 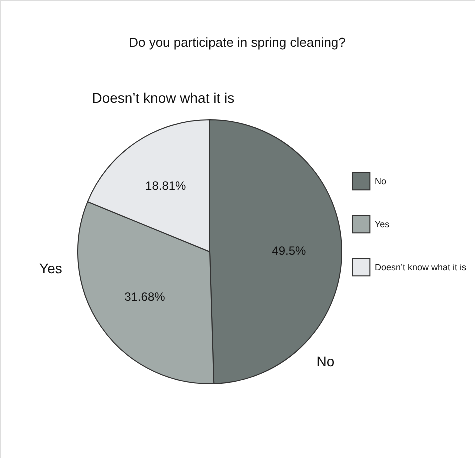 What do you see at coordinates (51, 268) in the screenshot?
I see `slice-label: Yes` at bounding box center [51, 268].